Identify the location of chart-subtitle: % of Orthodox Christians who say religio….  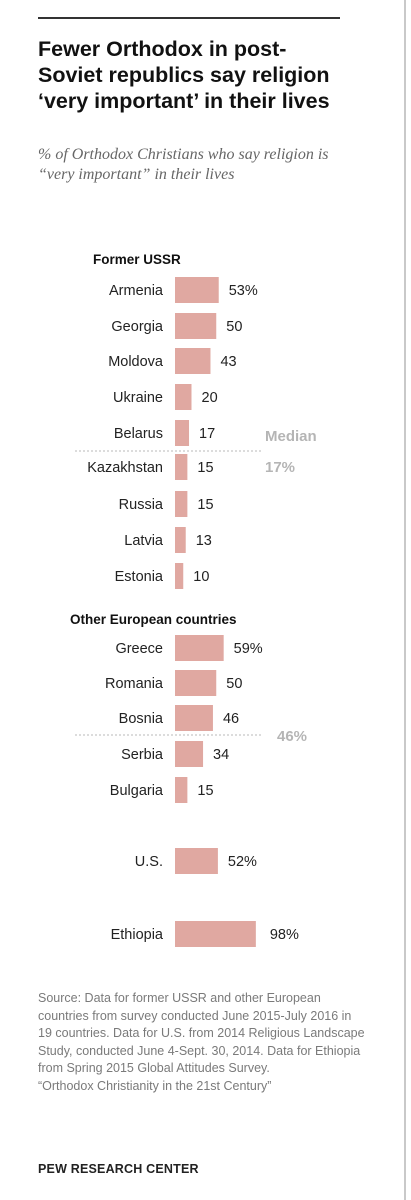
(183, 164).